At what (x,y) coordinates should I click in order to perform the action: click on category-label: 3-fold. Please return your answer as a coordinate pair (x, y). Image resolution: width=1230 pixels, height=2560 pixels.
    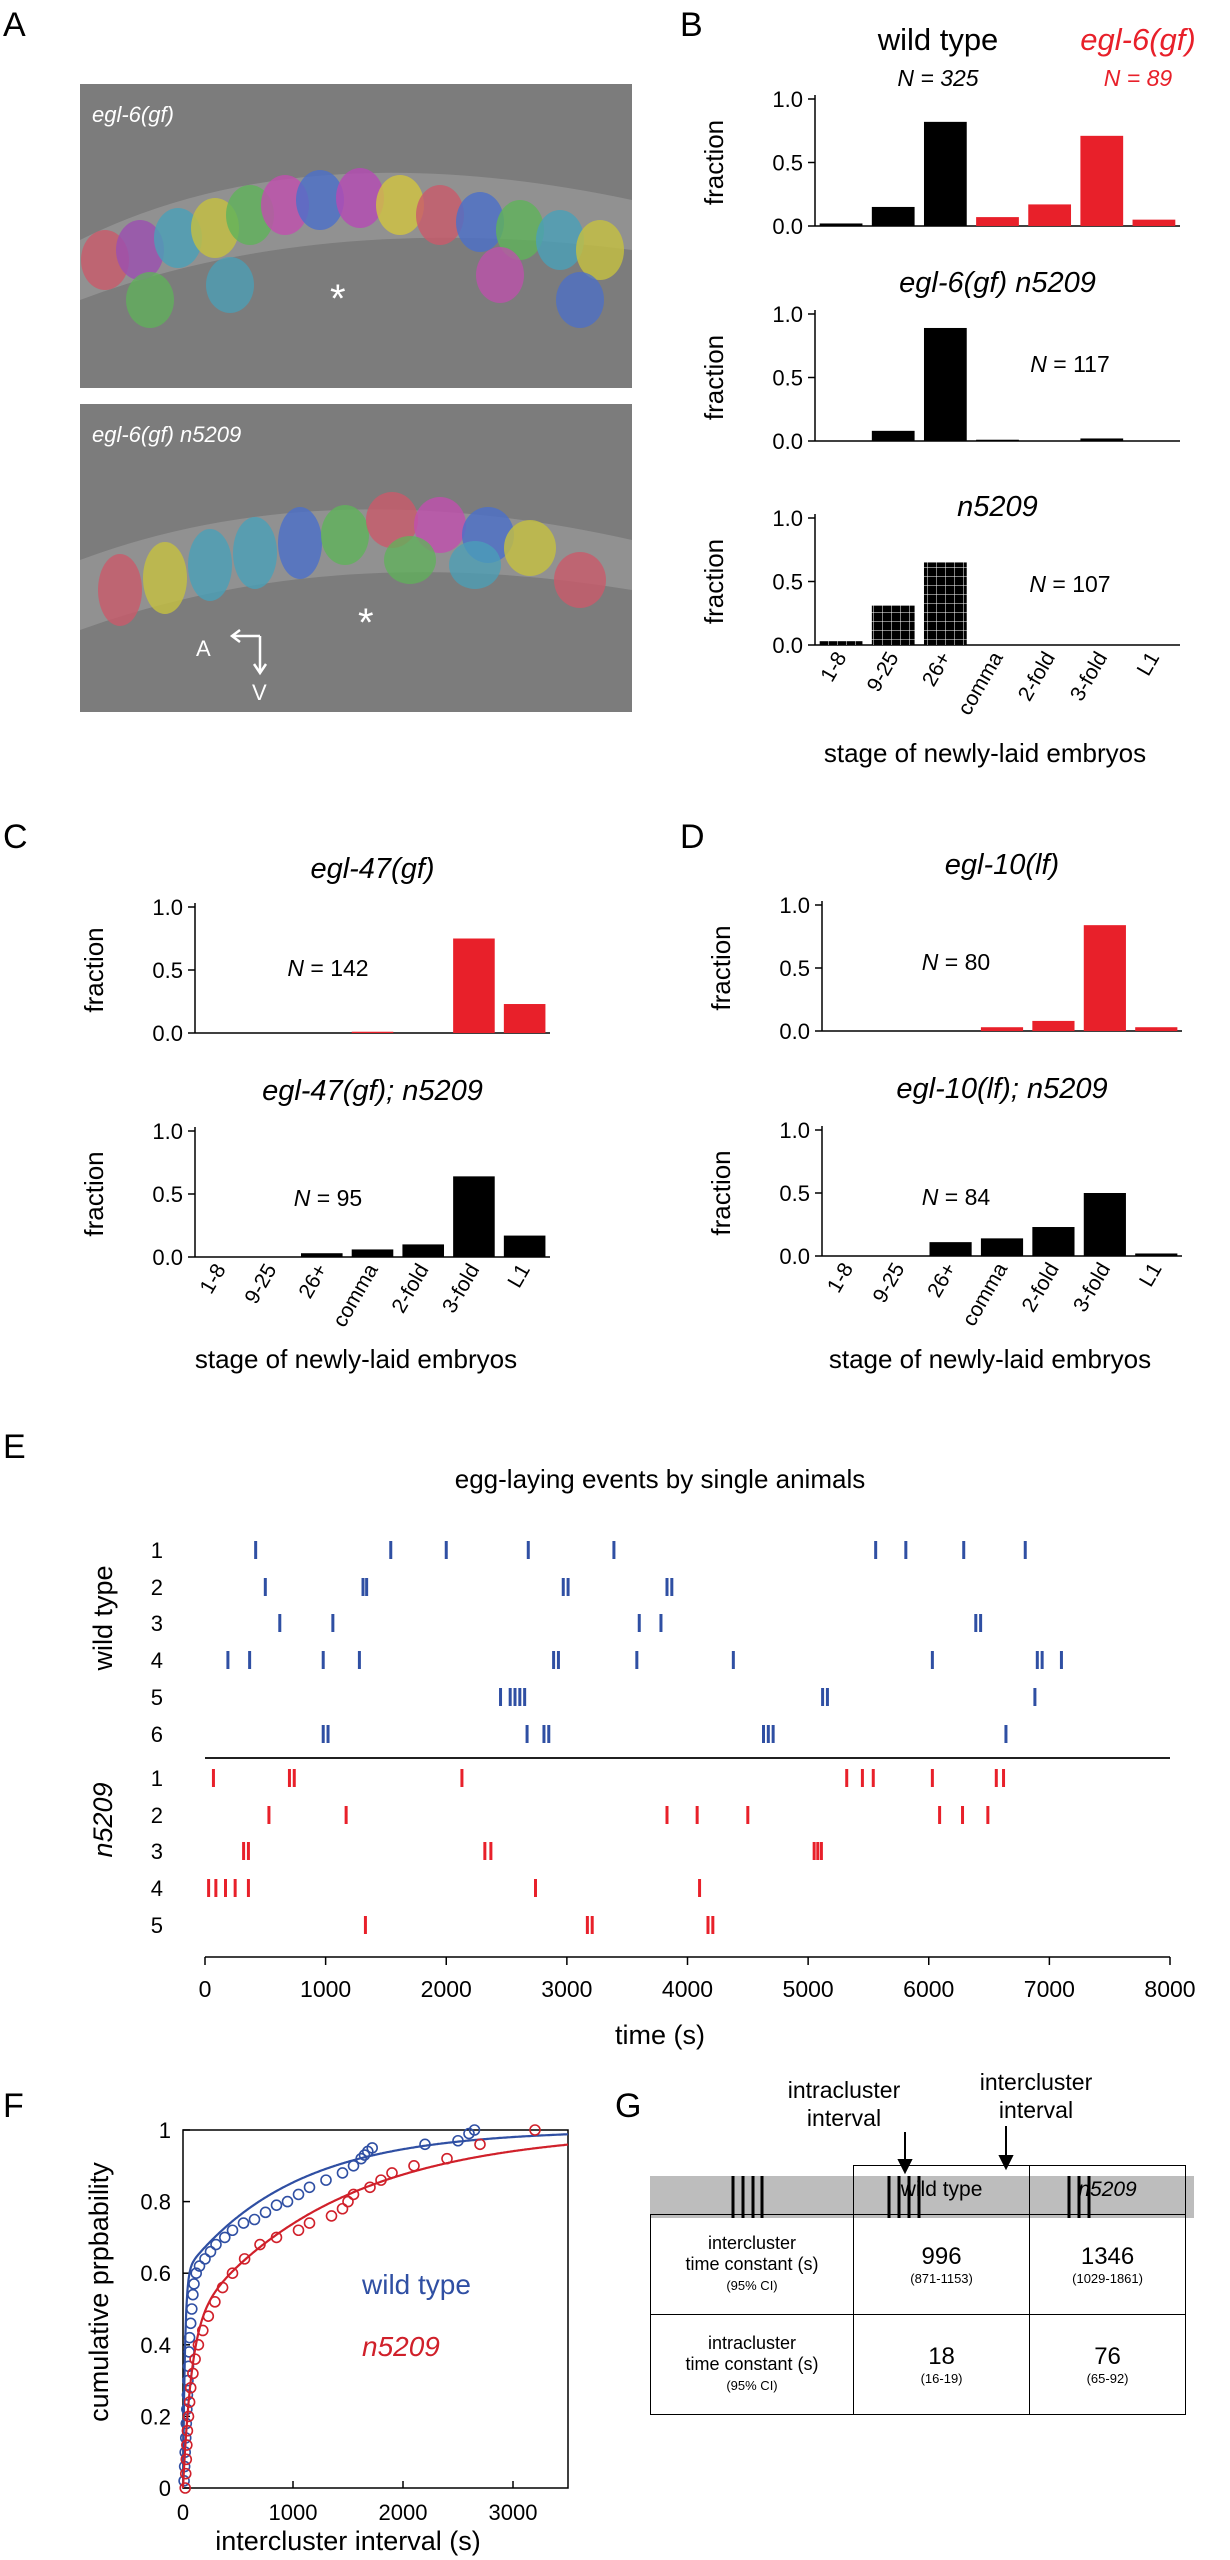
    Looking at the image, I should click on (1089, 676).